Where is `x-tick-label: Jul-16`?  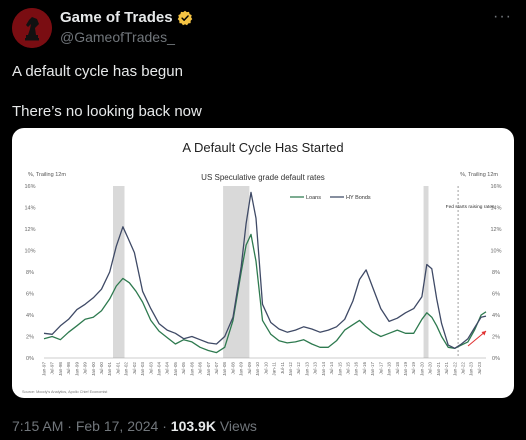
x-tick-label: Jul-16 is located at coordinates (364, 368).